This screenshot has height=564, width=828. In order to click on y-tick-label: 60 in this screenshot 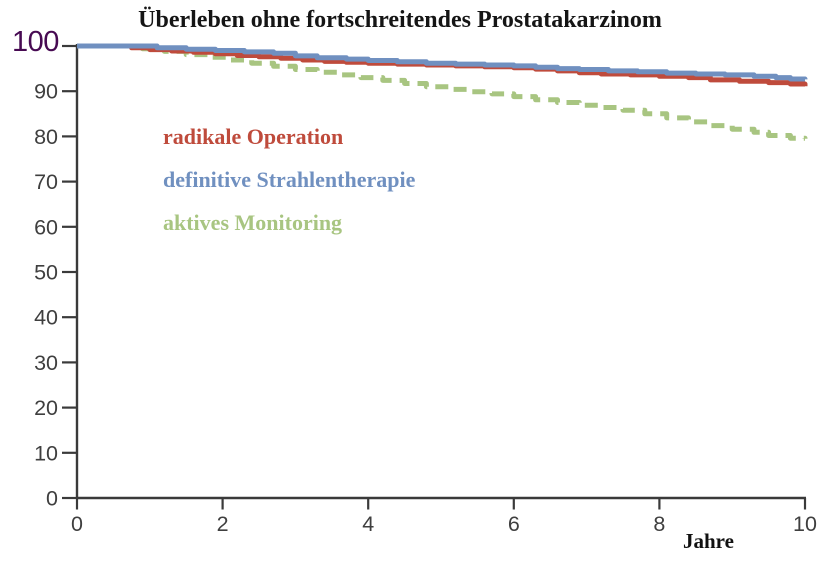, I will do `click(46, 227)`.